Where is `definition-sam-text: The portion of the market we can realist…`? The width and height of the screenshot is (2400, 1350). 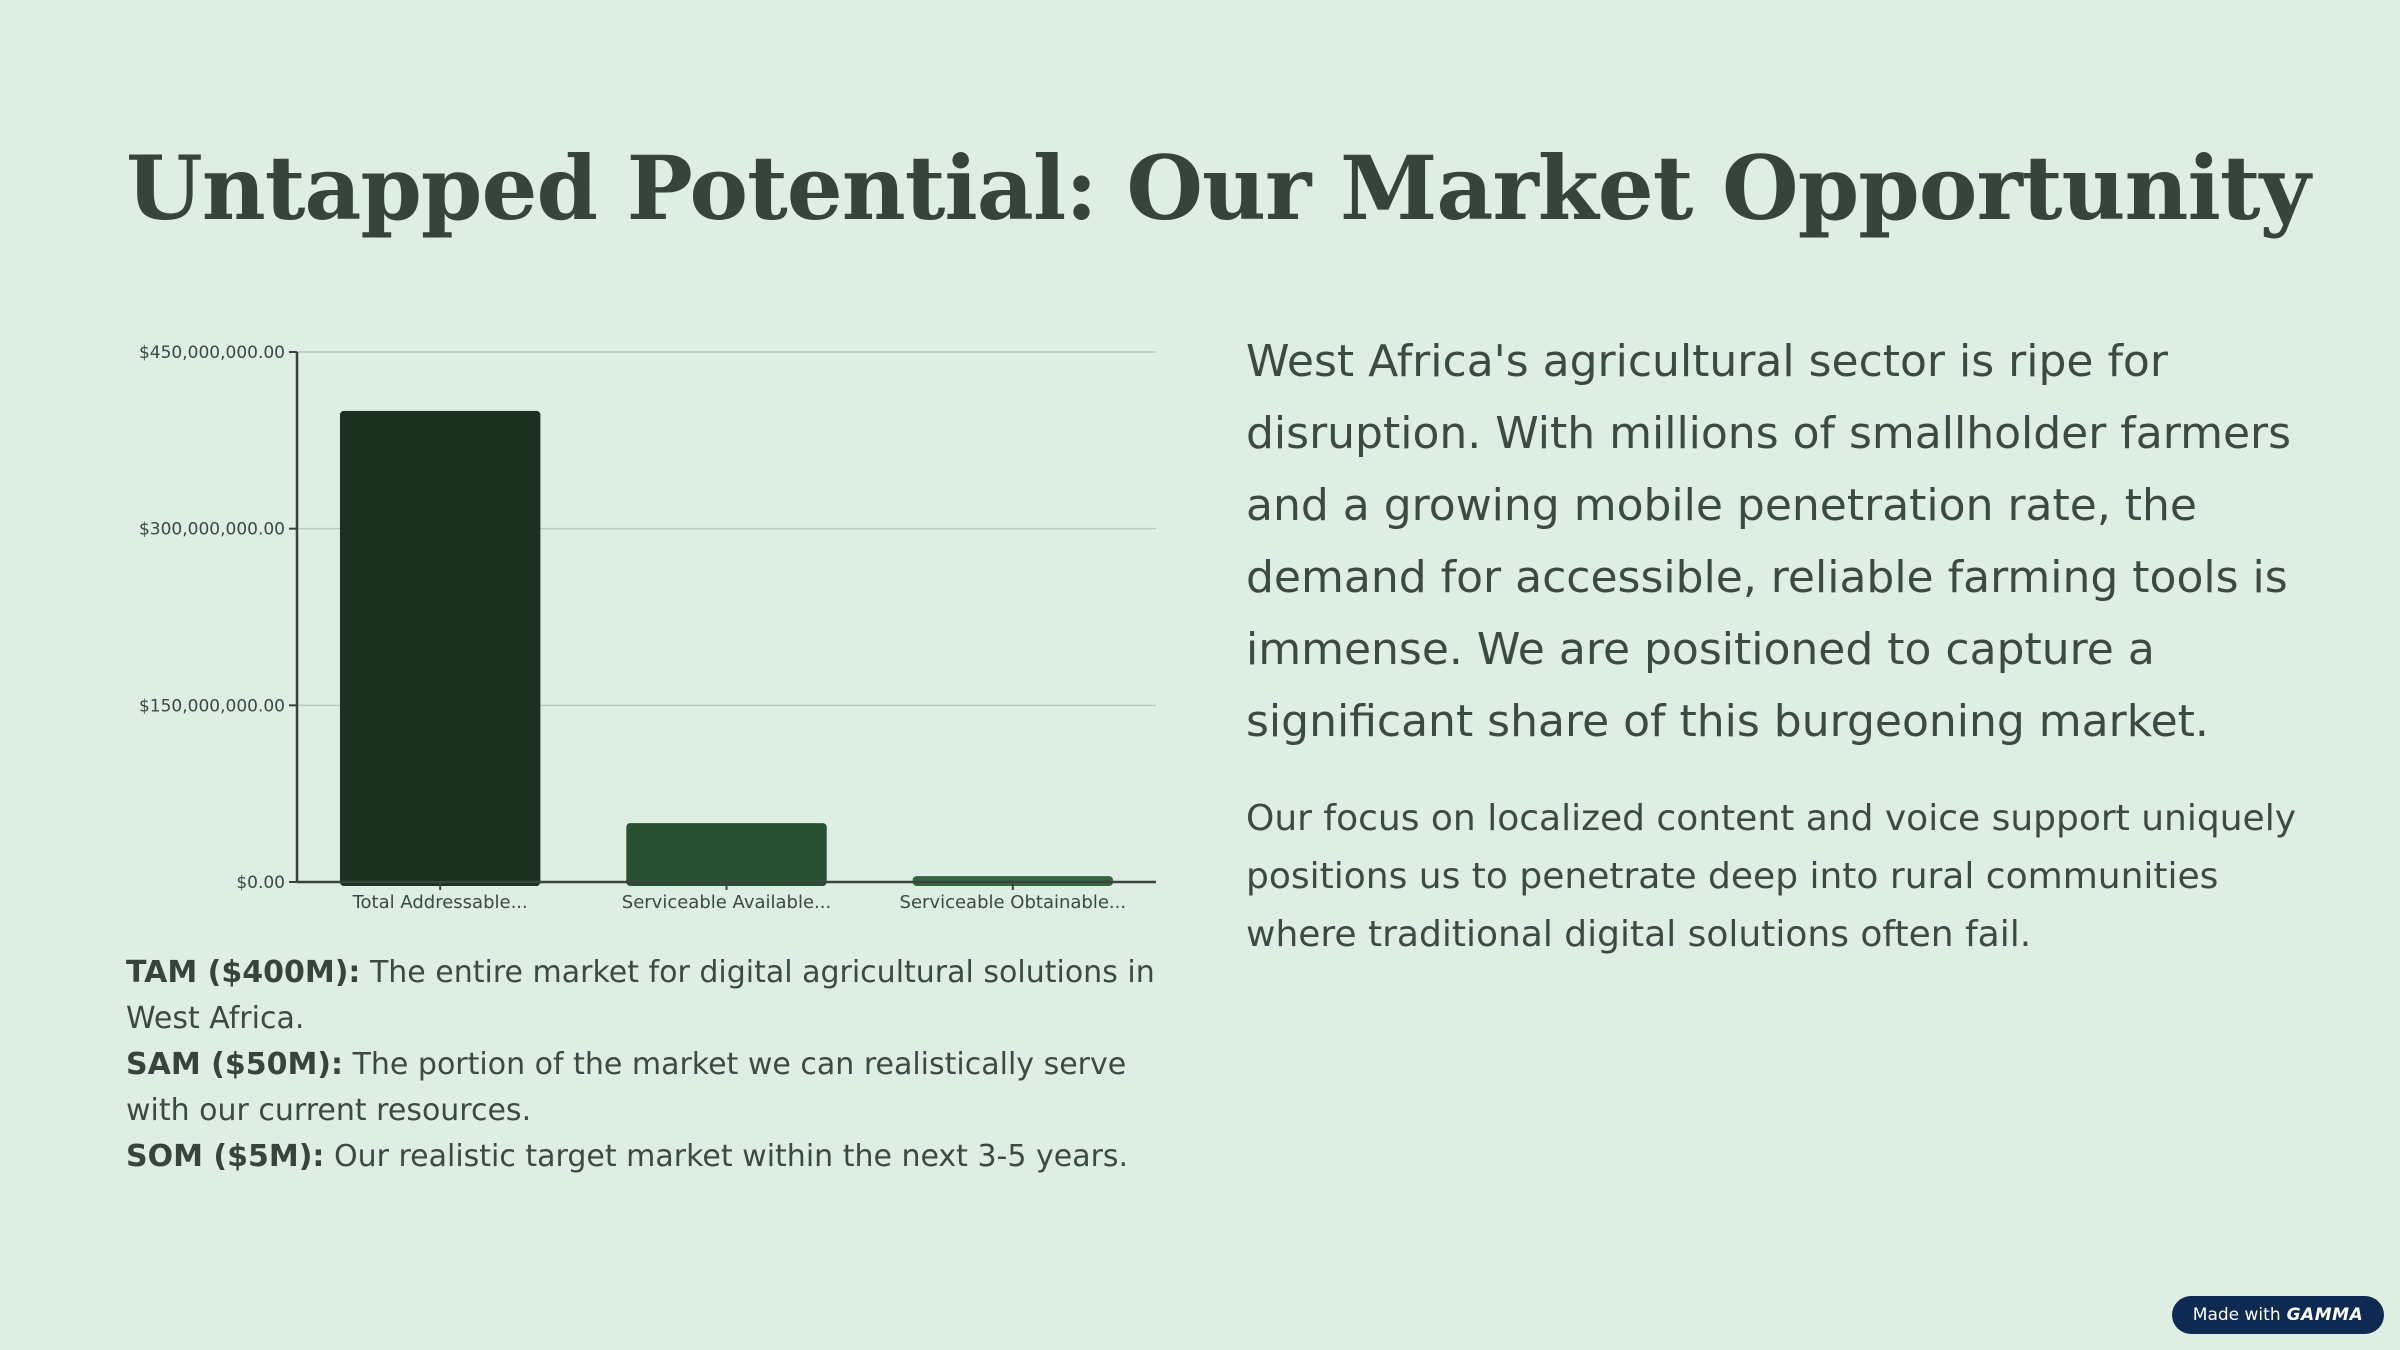 definition-sam-text: The portion of the market we can realist… is located at coordinates (626, 1087).